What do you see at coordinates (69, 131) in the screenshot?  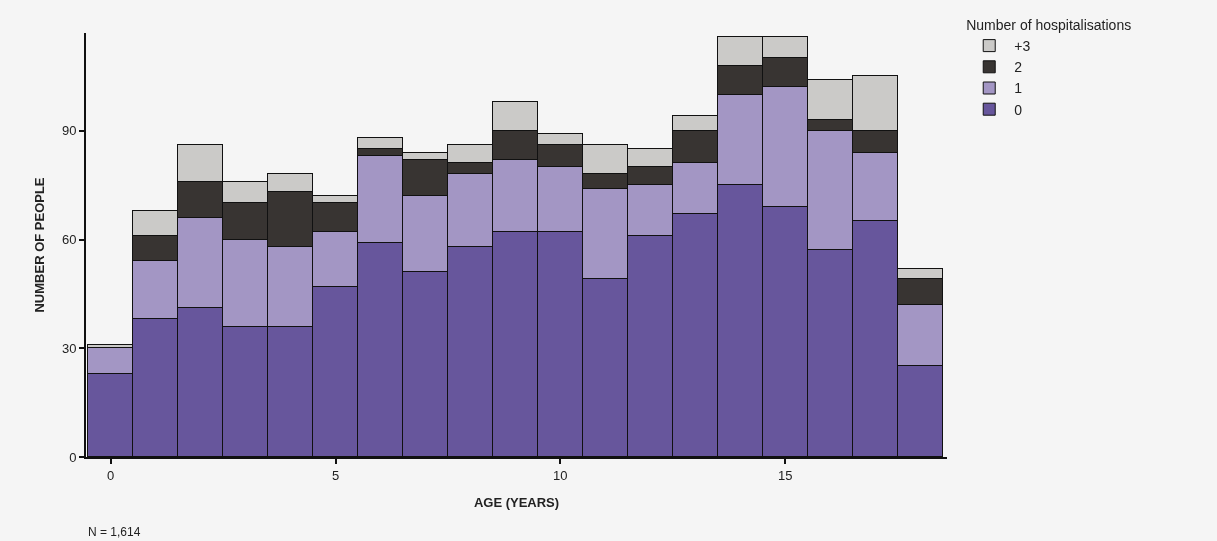 I see `y-tick-label: 90` at bounding box center [69, 131].